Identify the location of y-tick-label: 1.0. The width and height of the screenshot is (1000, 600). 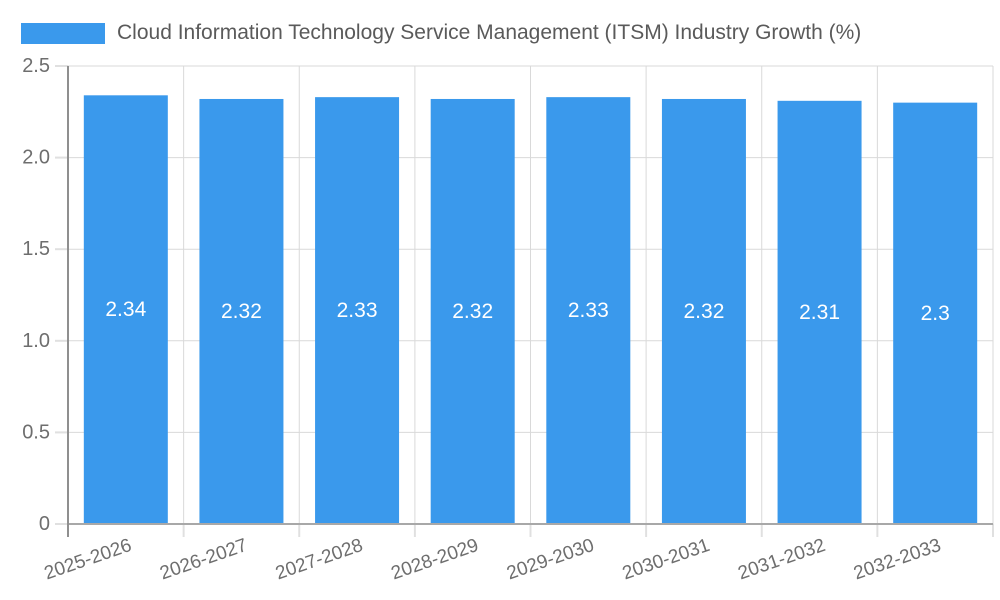
(36, 341).